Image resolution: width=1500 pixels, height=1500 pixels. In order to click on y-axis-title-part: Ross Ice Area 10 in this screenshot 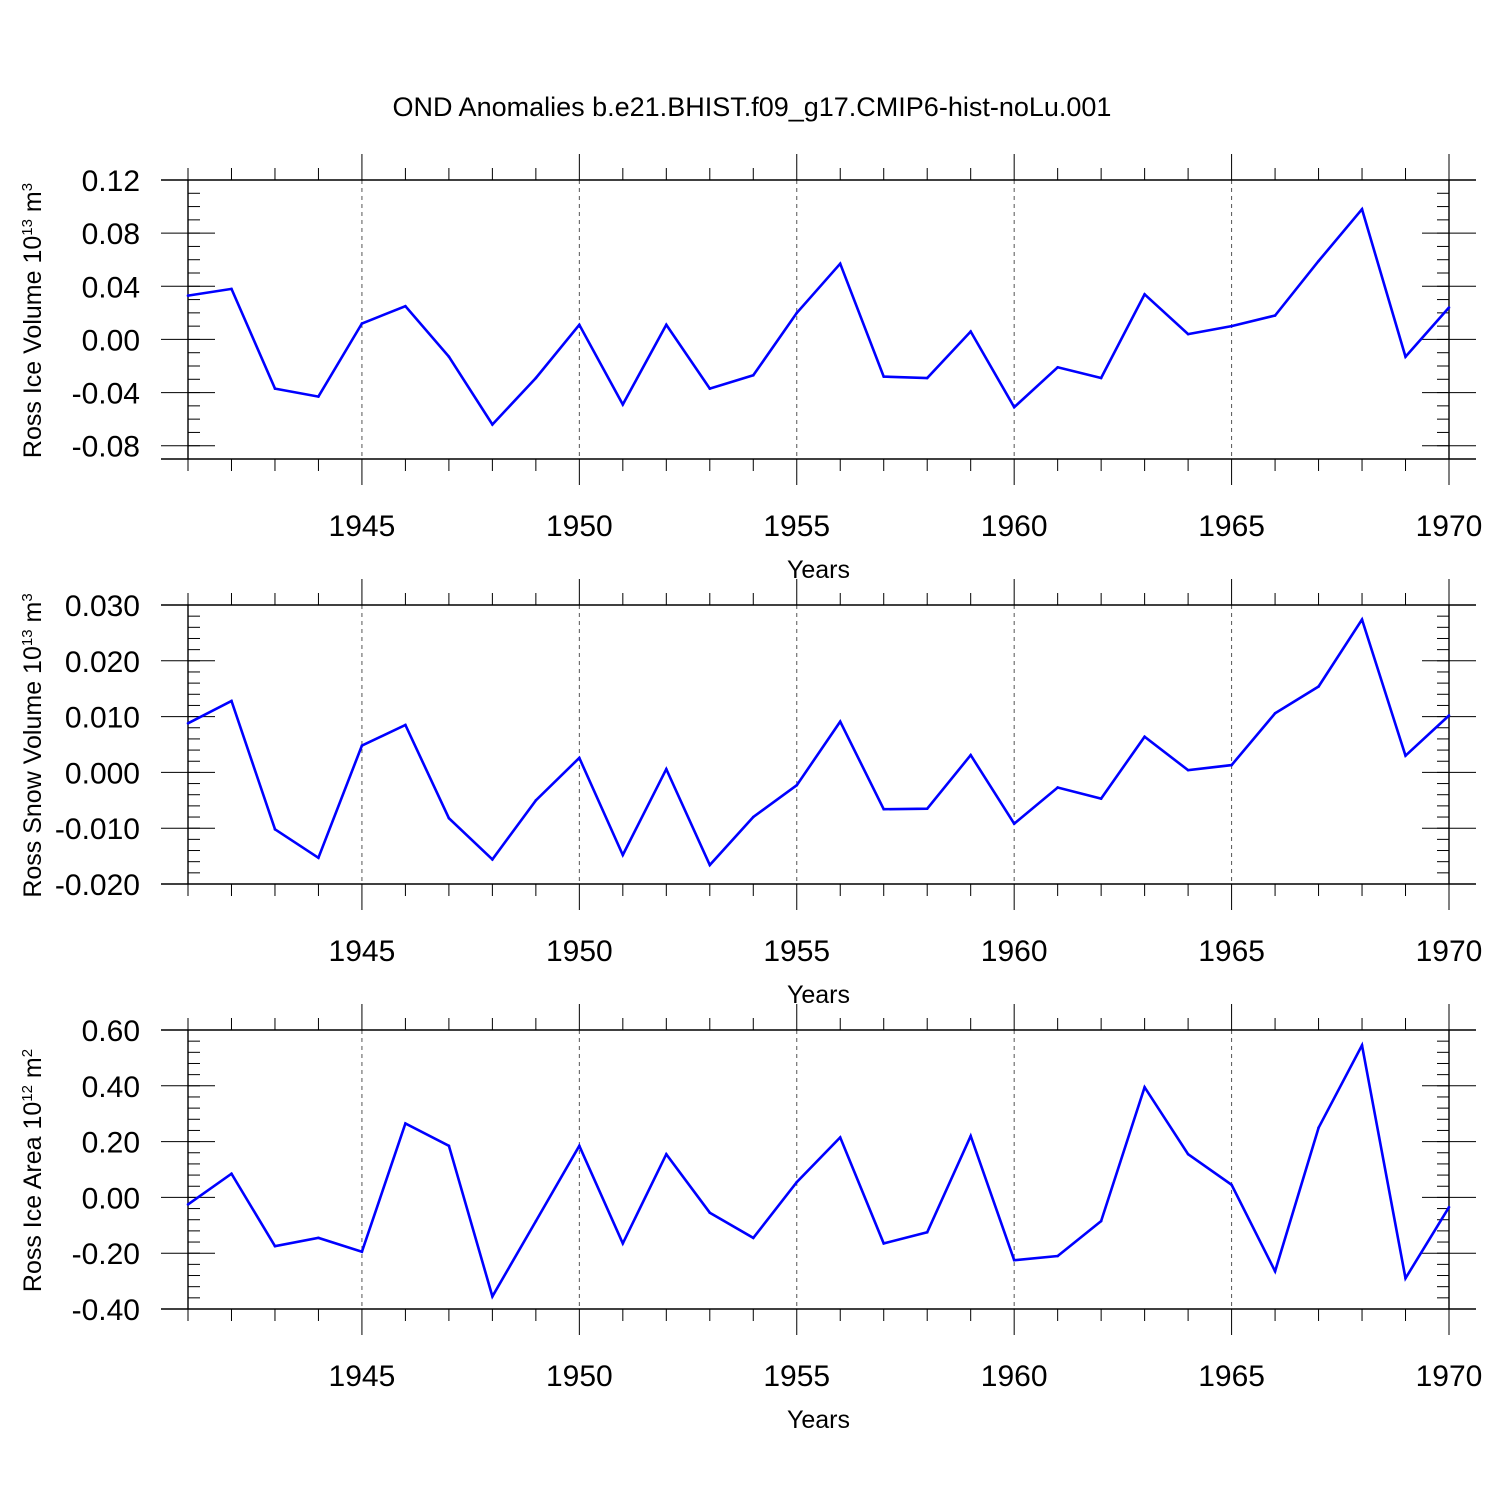, I will do `click(33, 1197)`.